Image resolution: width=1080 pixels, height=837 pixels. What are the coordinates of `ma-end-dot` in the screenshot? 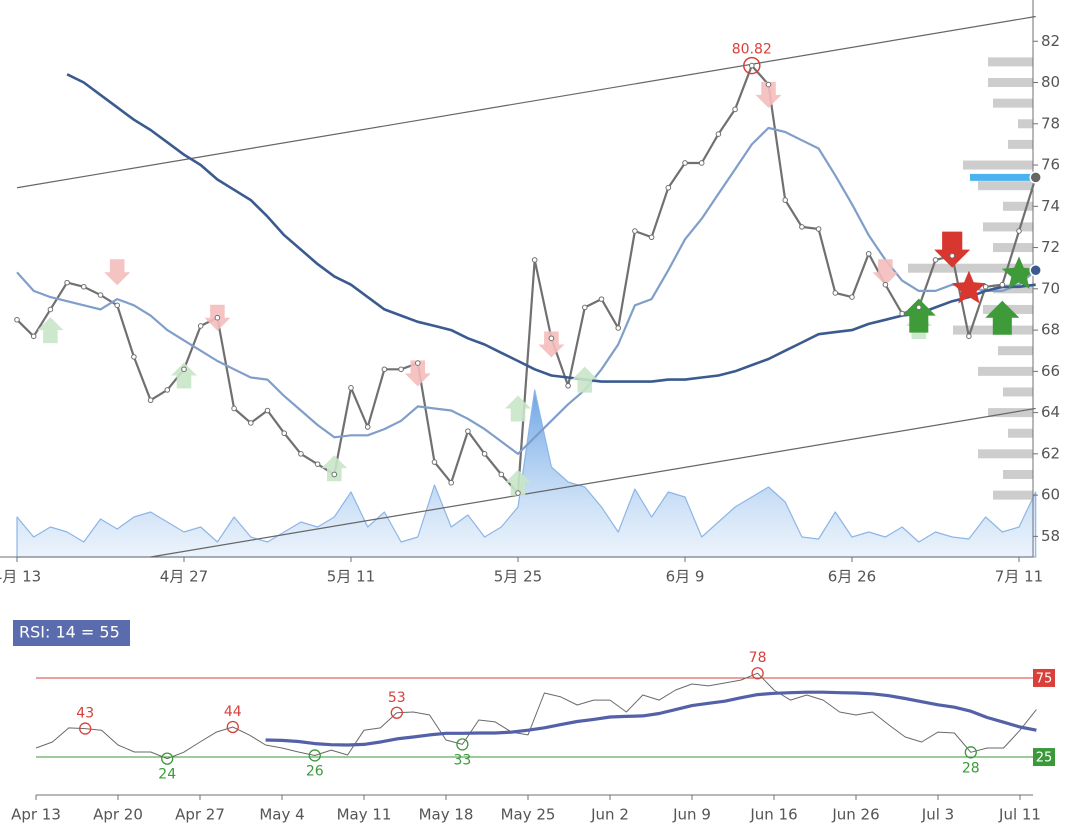 It's located at (1035, 270).